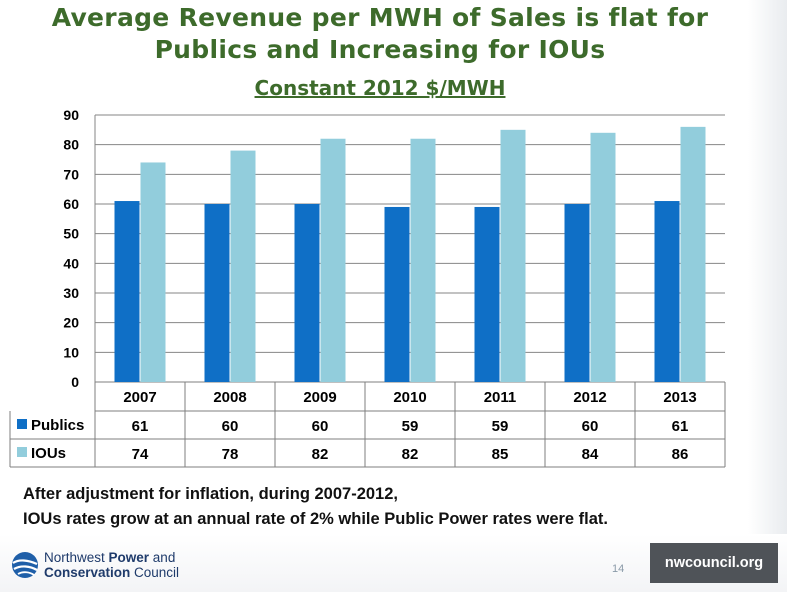  What do you see at coordinates (423, 260) in the screenshot?
I see `bar-ious-2010` at bounding box center [423, 260].